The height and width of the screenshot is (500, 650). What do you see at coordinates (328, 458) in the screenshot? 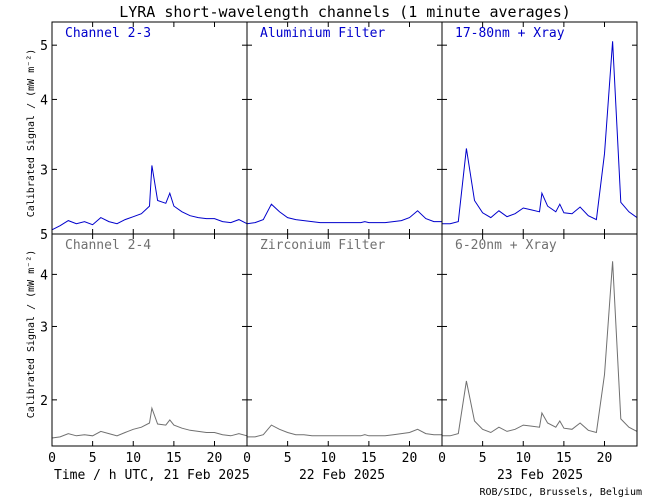
I see `x-tick-label-2-10: 10` at bounding box center [328, 458].